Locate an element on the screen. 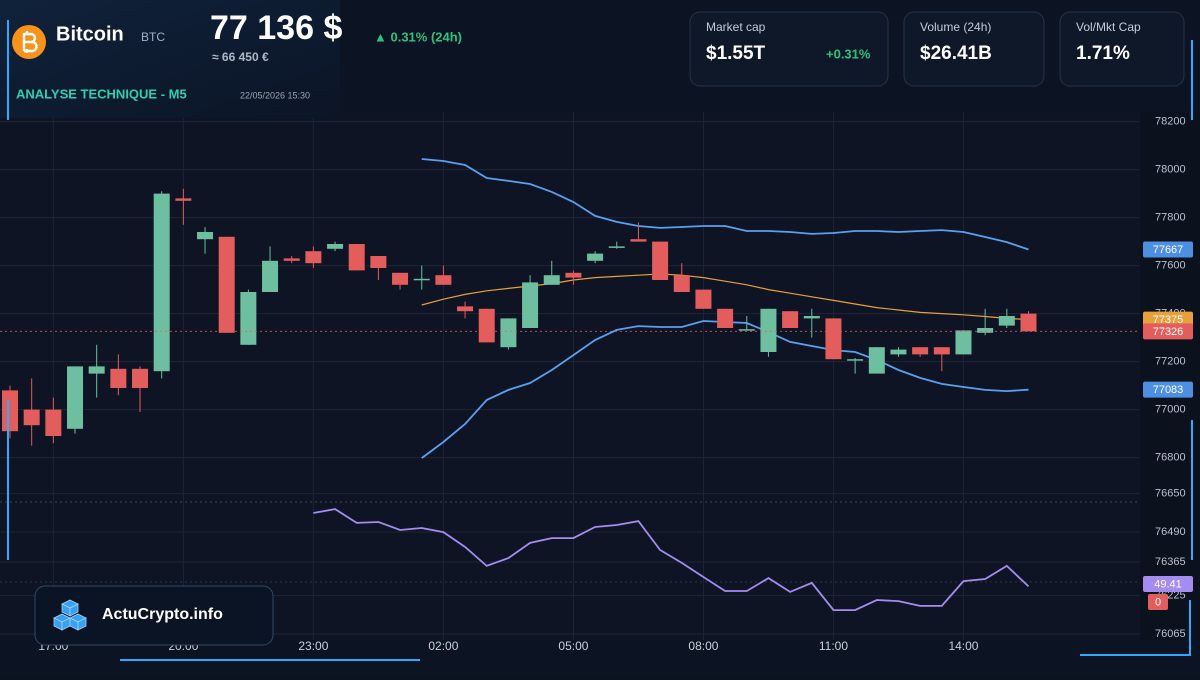 Image resolution: width=1200 pixels, height=680 pixels. stat-card: Volume (24h) $26.41B is located at coordinates (974, 49).